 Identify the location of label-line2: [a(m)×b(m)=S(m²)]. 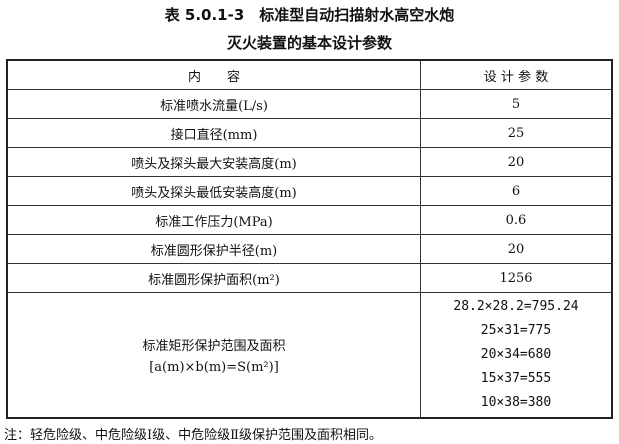
(214, 367).